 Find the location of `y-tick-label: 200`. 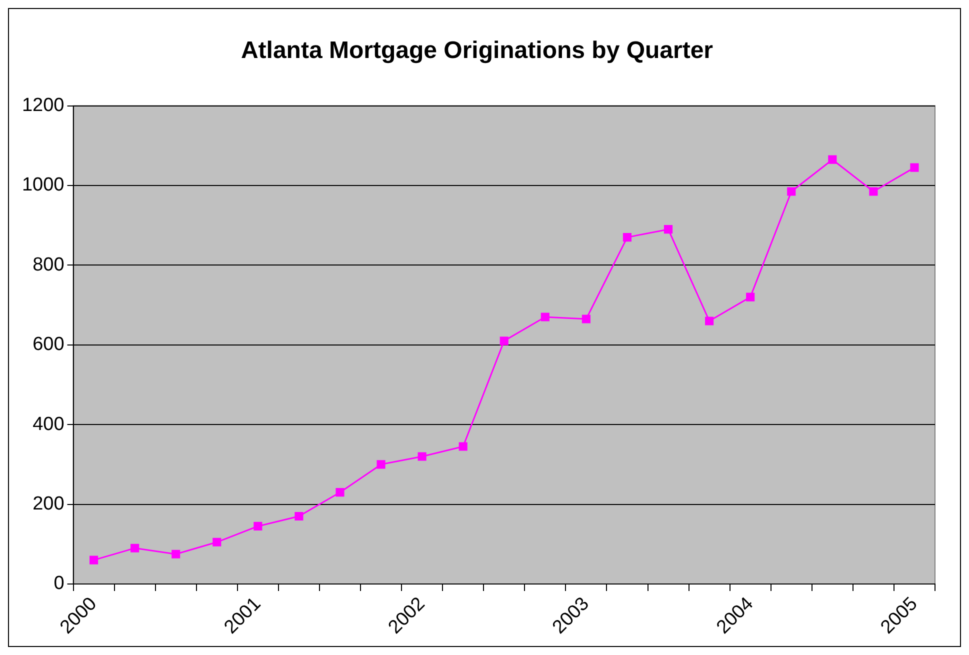

y-tick-label: 200 is located at coordinates (48, 504).